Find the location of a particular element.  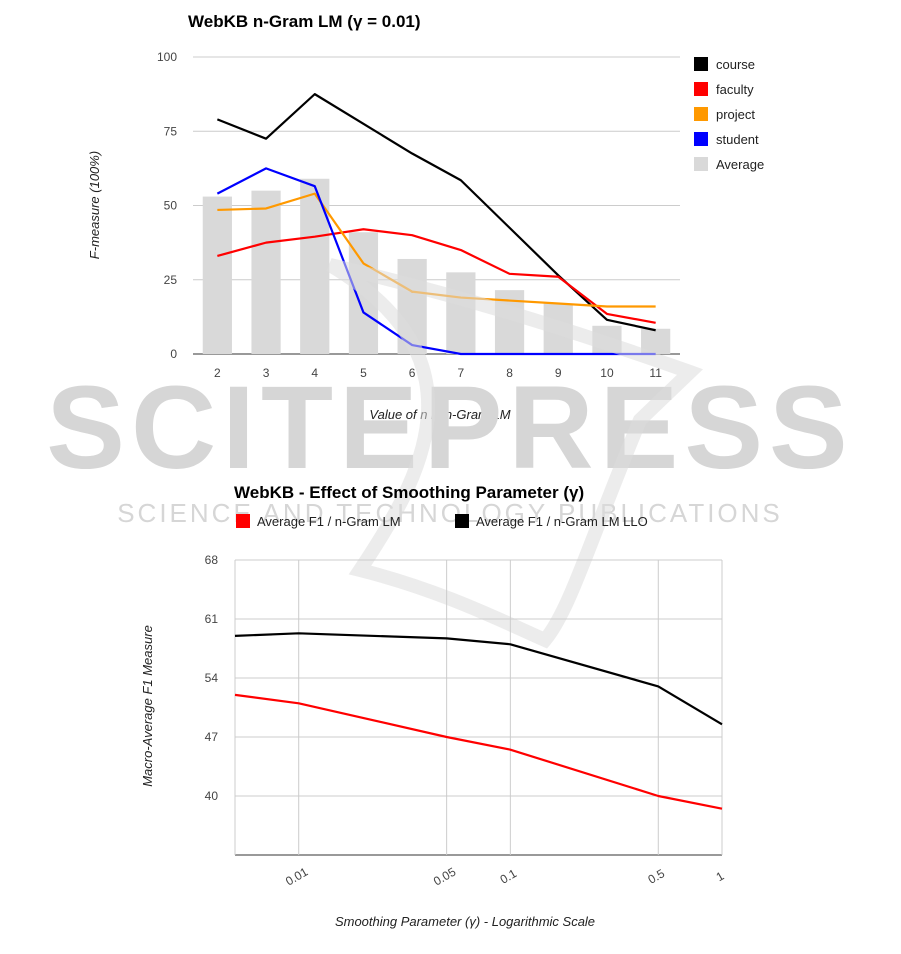

chart2-x-tick-label: 0.5 is located at coordinates (657, 876).